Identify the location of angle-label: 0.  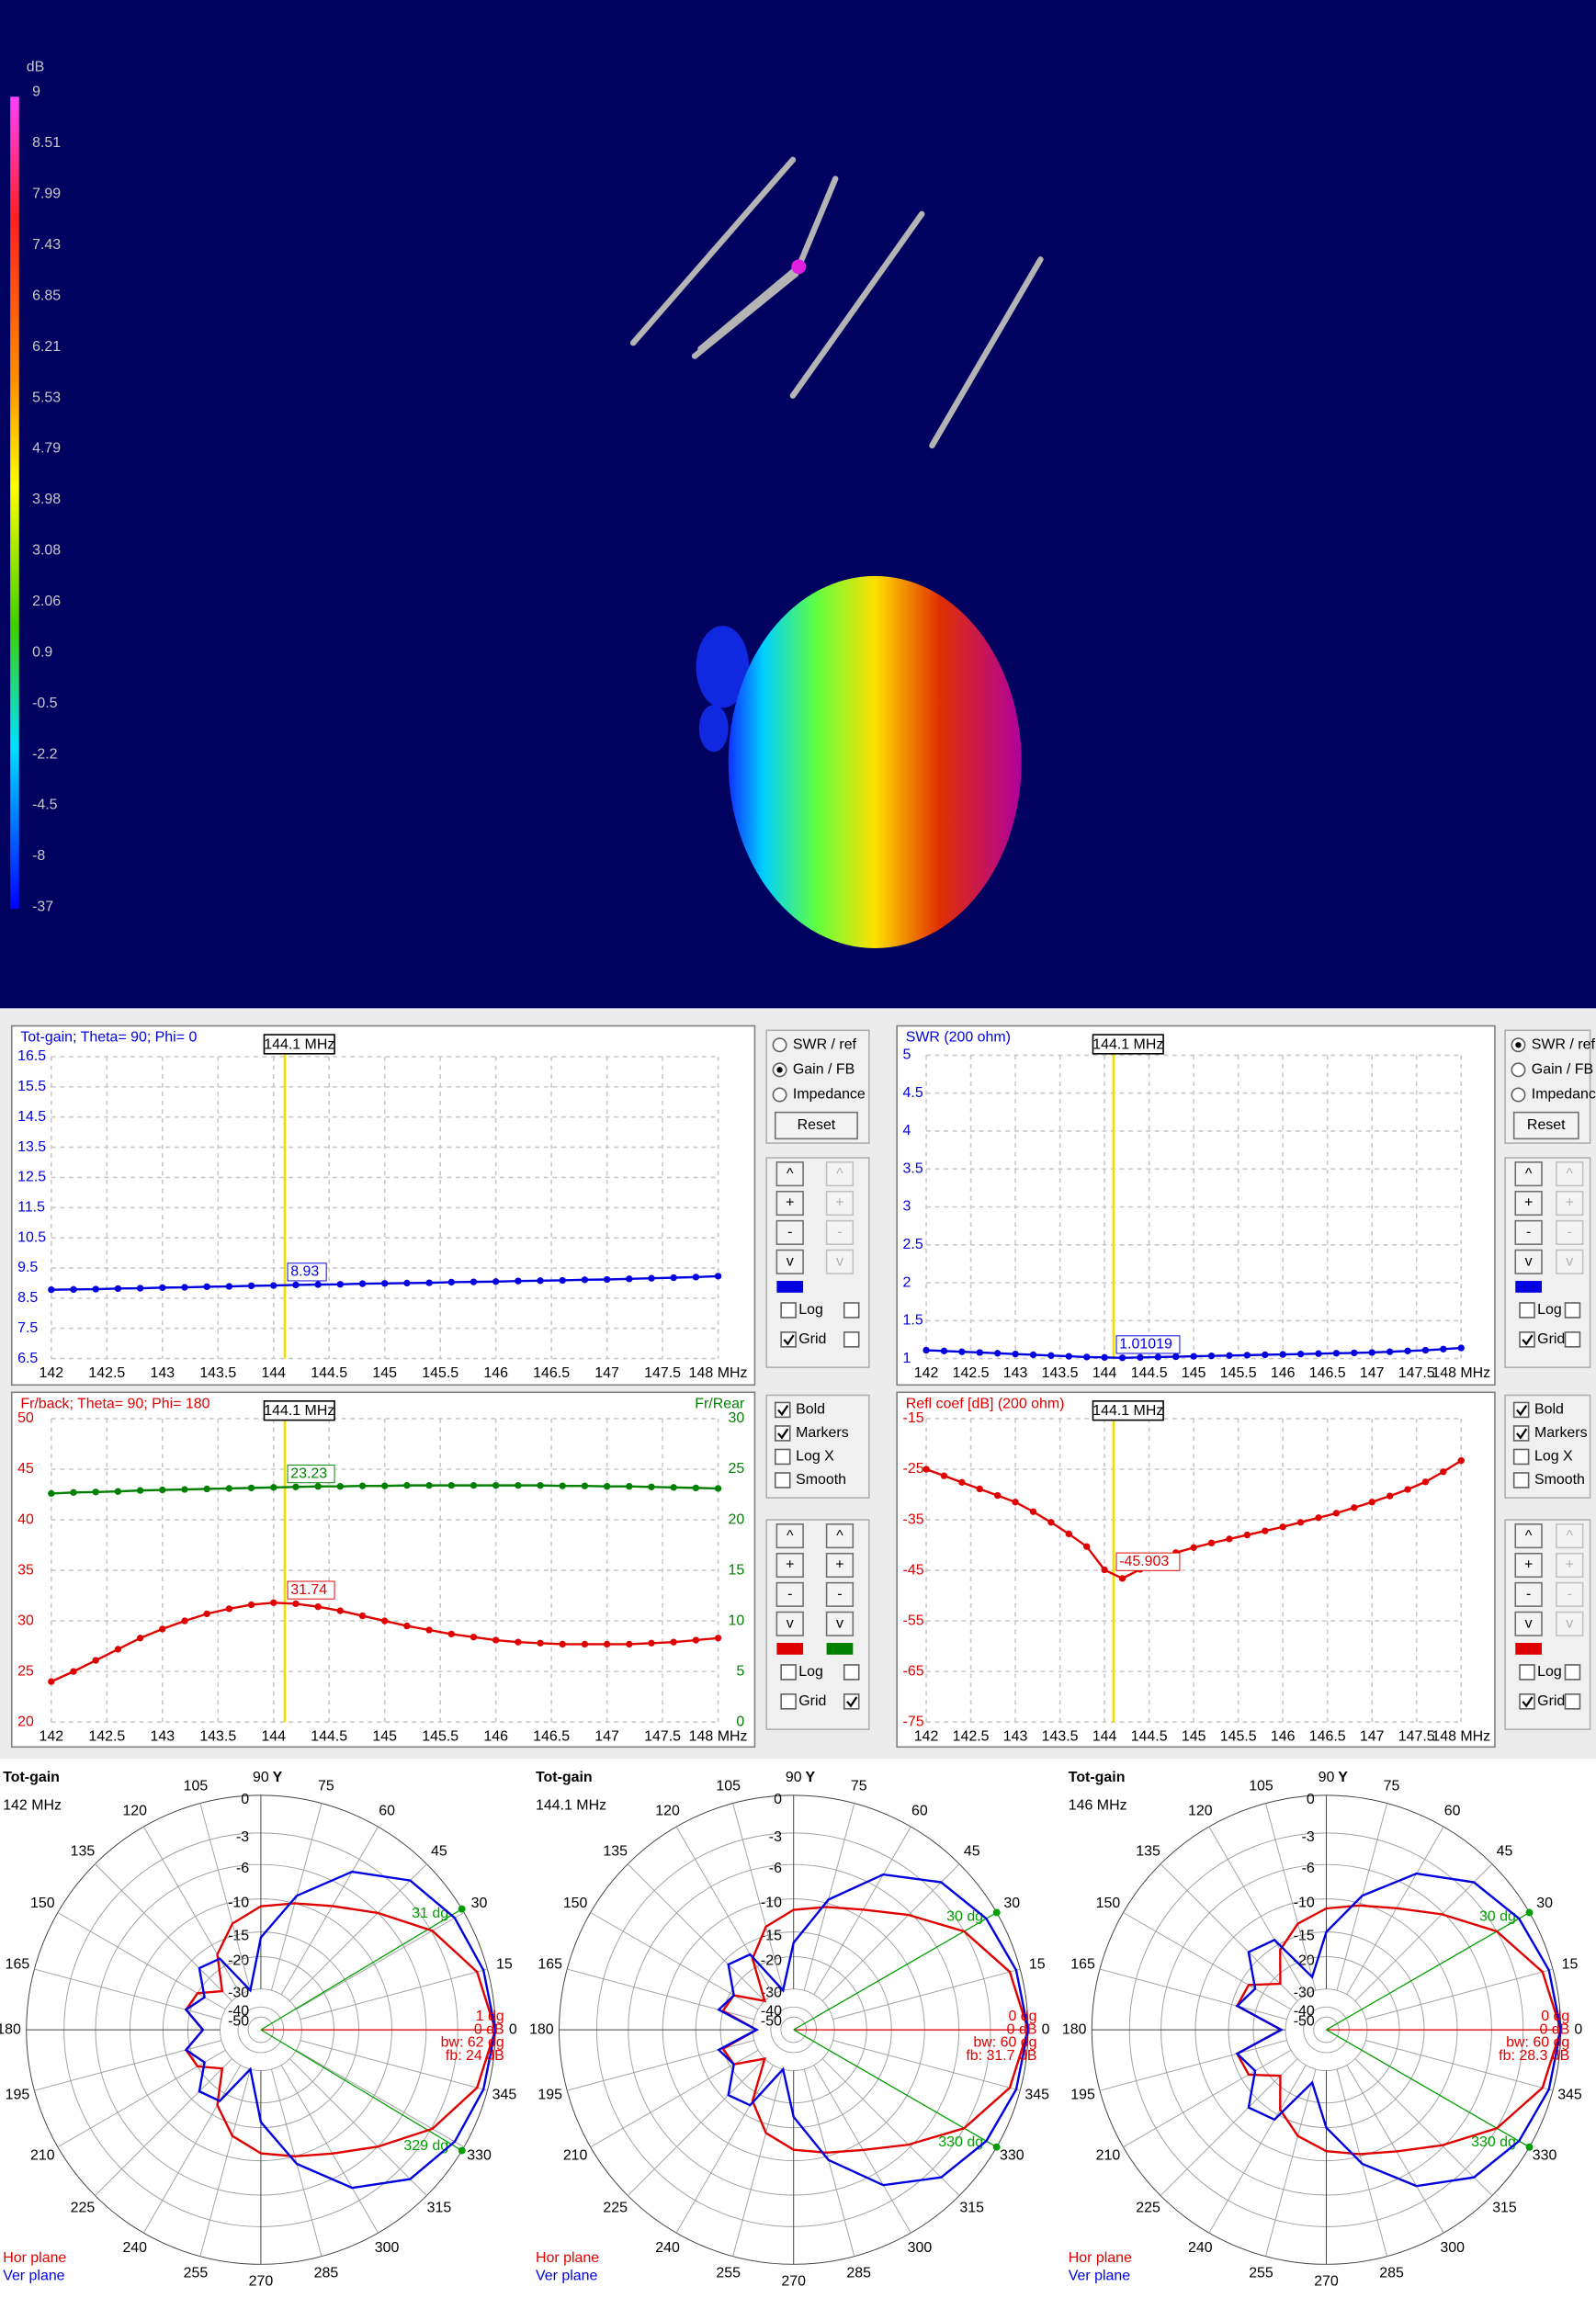
(1046, 2029).